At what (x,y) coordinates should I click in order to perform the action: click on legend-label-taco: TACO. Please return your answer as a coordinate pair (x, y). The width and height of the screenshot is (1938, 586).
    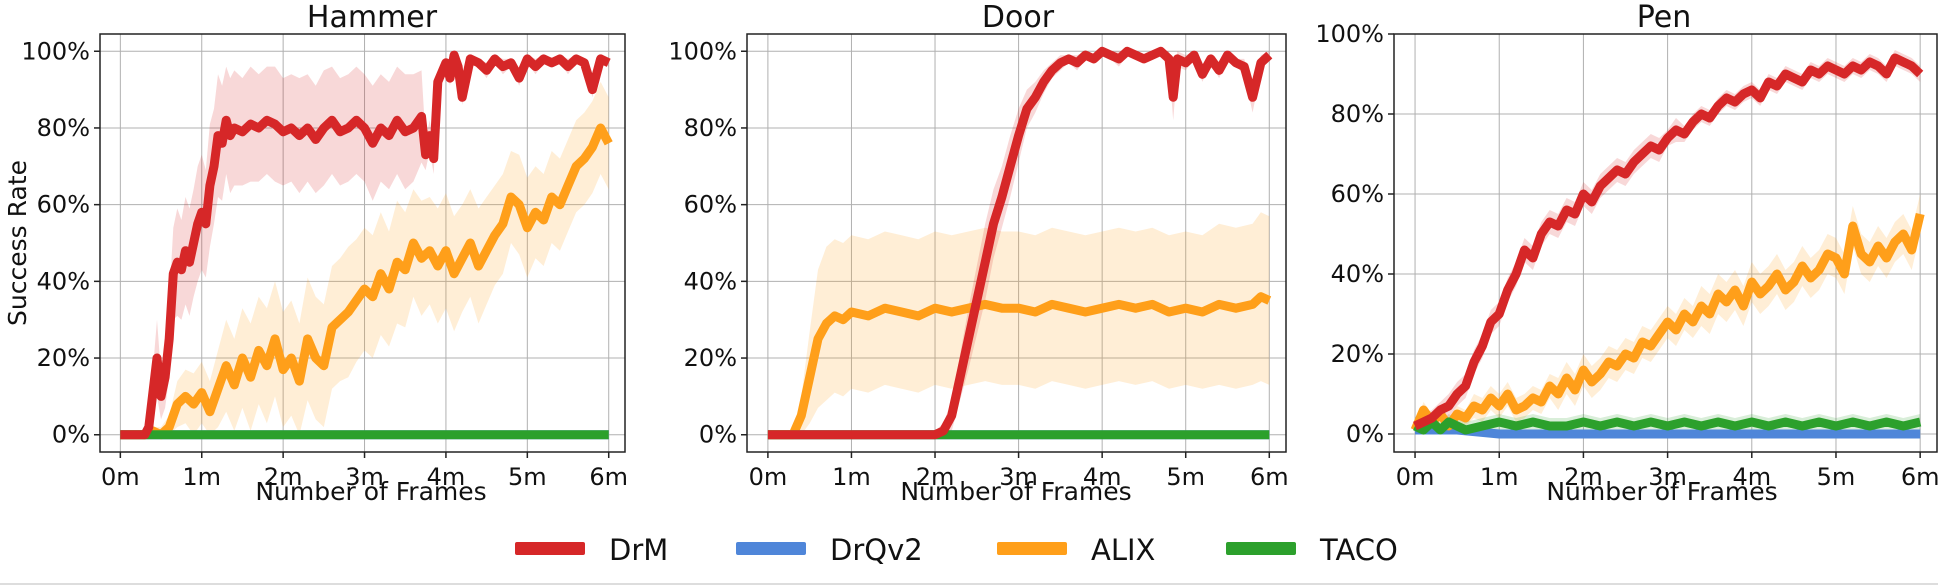
    Looking at the image, I should click on (1358, 550).